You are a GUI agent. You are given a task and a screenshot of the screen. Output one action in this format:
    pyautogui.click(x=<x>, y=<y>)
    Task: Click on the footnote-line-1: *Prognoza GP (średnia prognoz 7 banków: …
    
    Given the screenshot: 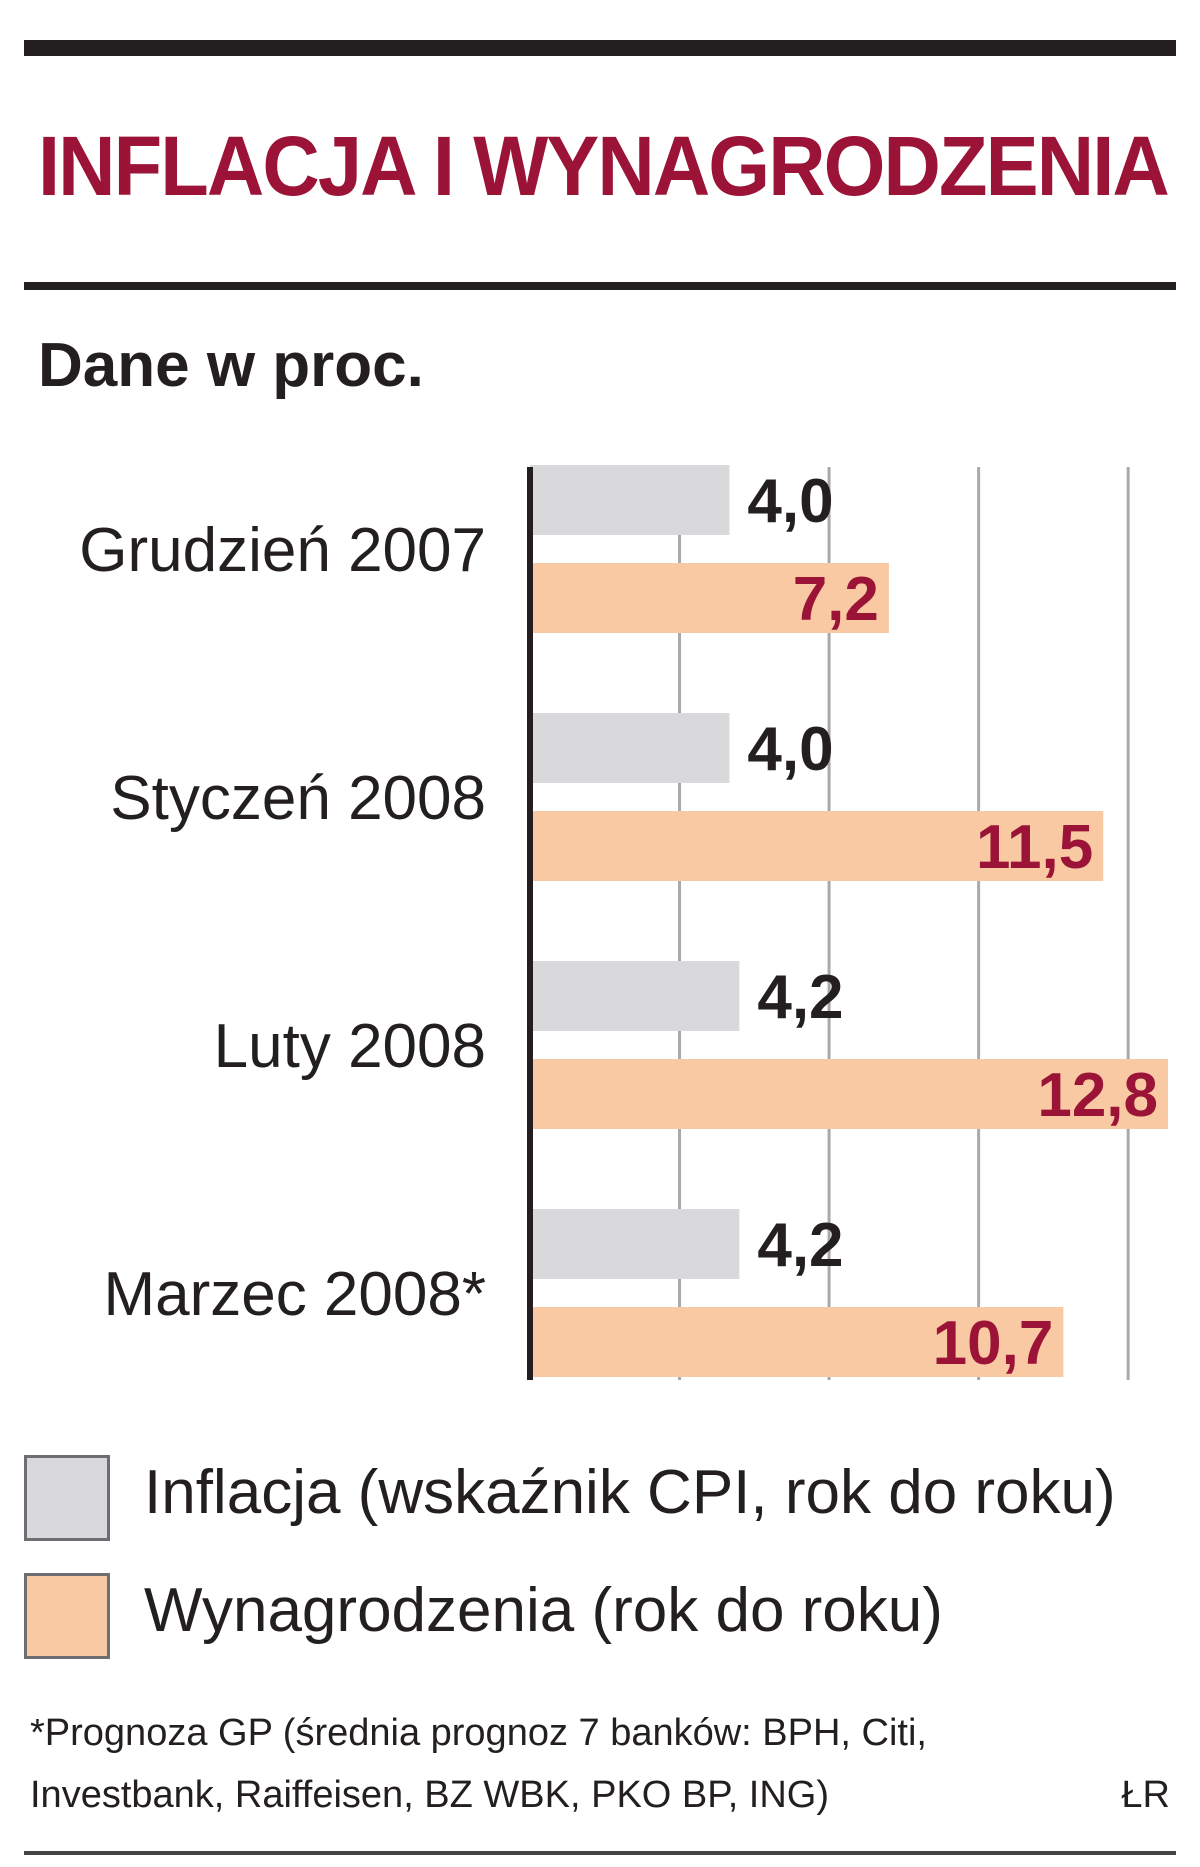 What is the action you would take?
    pyautogui.click(x=478, y=1733)
    